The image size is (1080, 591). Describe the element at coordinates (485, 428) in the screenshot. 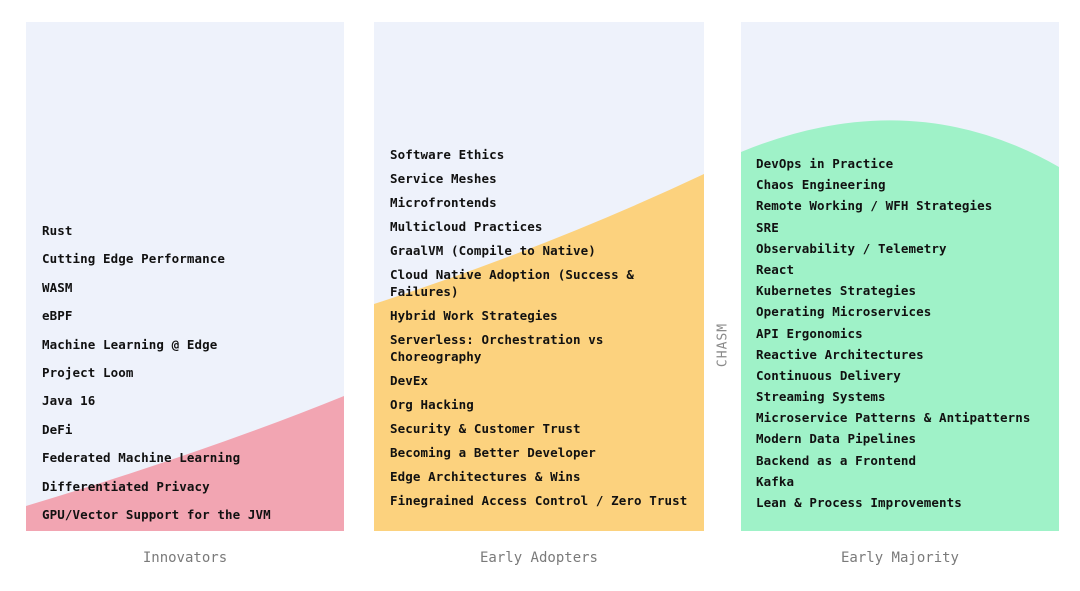

I see `topic-item: Security & Customer Trust` at that location.